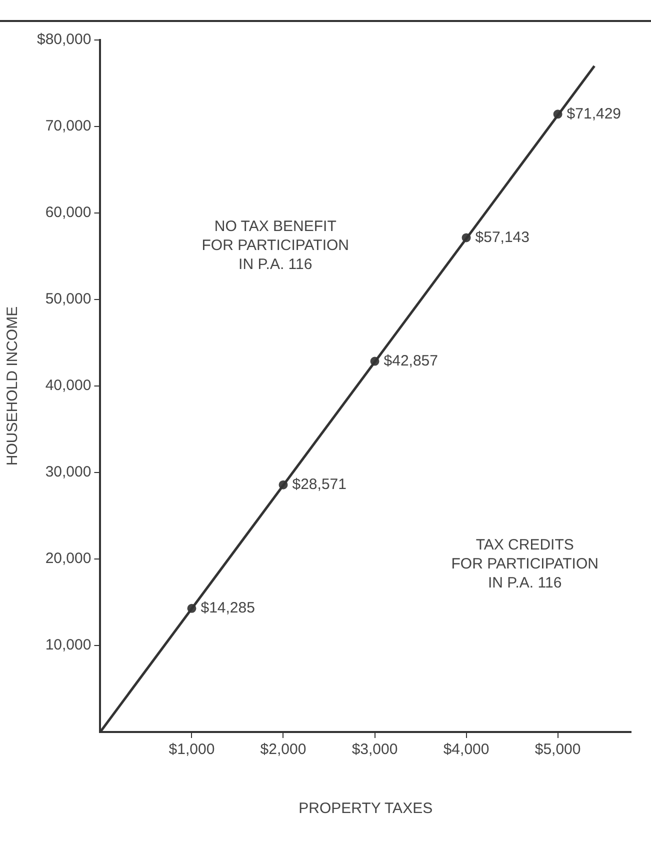 The height and width of the screenshot is (852, 651). What do you see at coordinates (557, 749) in the screenshot?
I see `x-tick-label: $5,000` at bounding box center [557, 749].